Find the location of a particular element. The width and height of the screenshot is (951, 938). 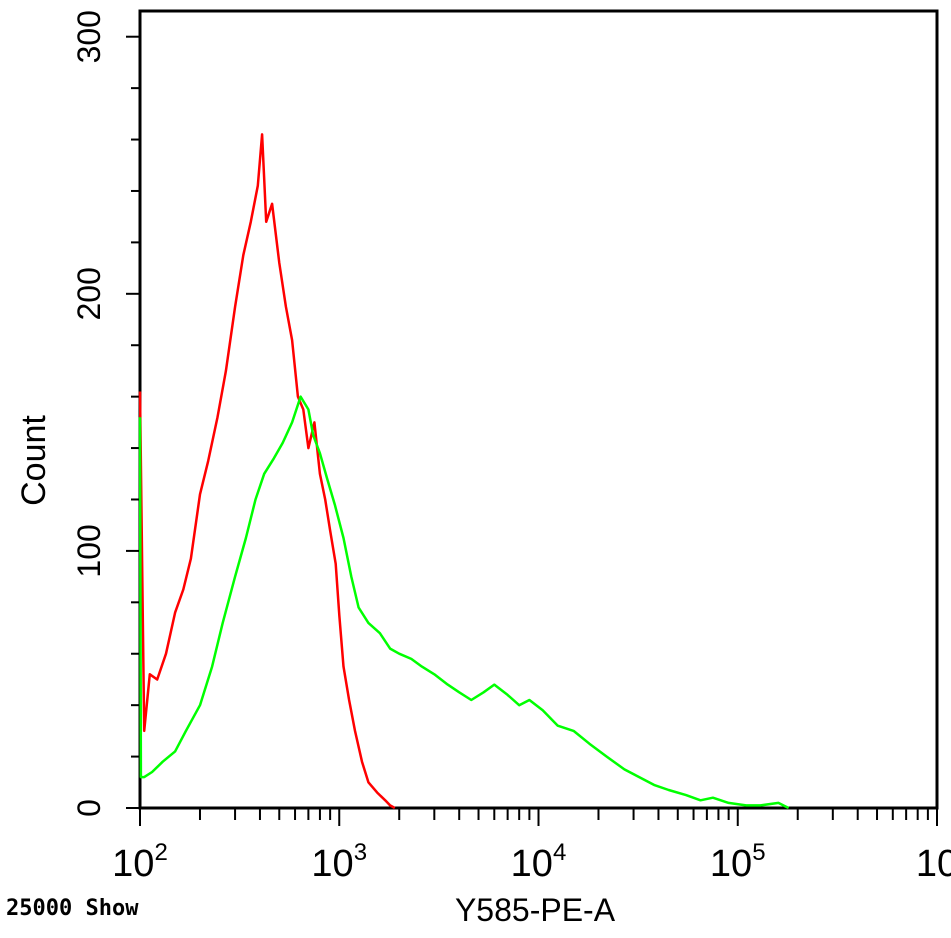

y-tick-label: 300 is located at coordinates (89, 36).